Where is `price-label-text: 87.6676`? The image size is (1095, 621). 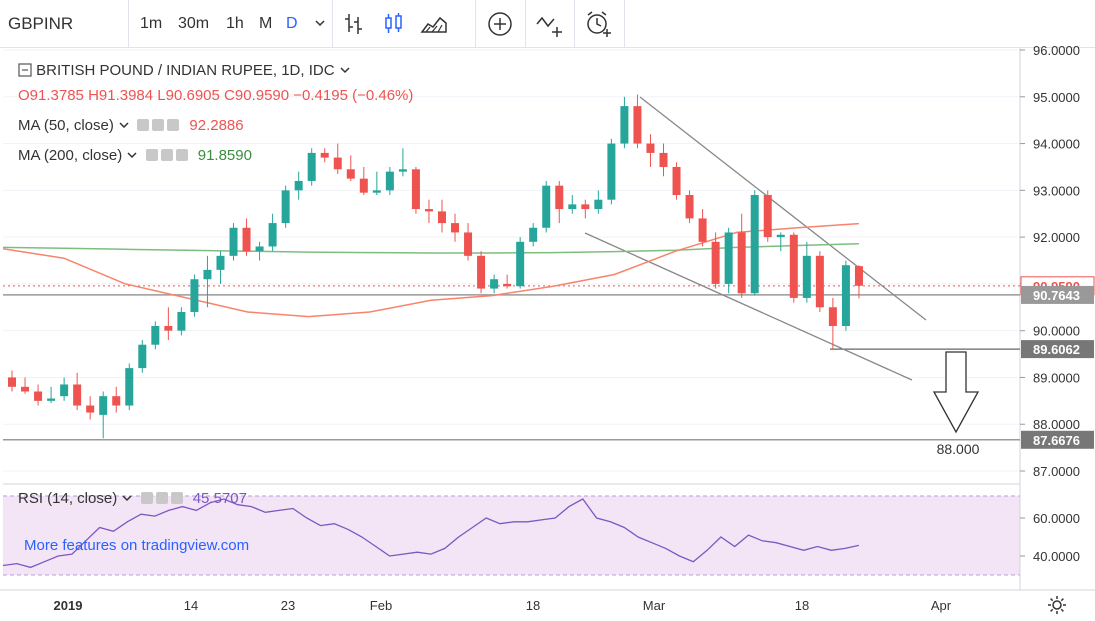 price-label-text: 87.6676 is located at coordinates (1056, 440).